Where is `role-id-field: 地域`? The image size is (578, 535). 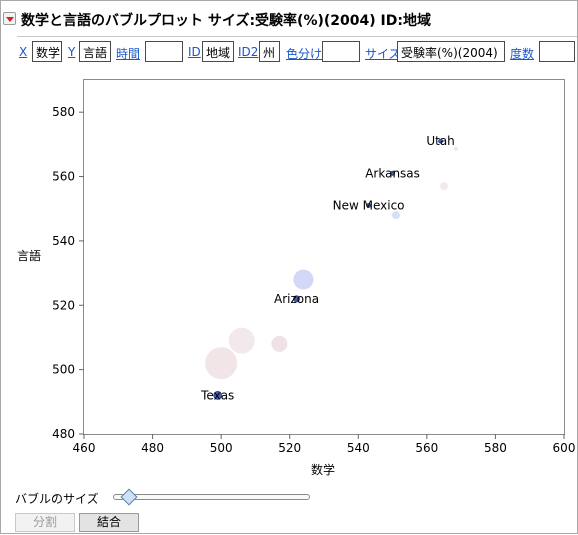
role-id-field: 地域 is located at coordinates (218, 51).